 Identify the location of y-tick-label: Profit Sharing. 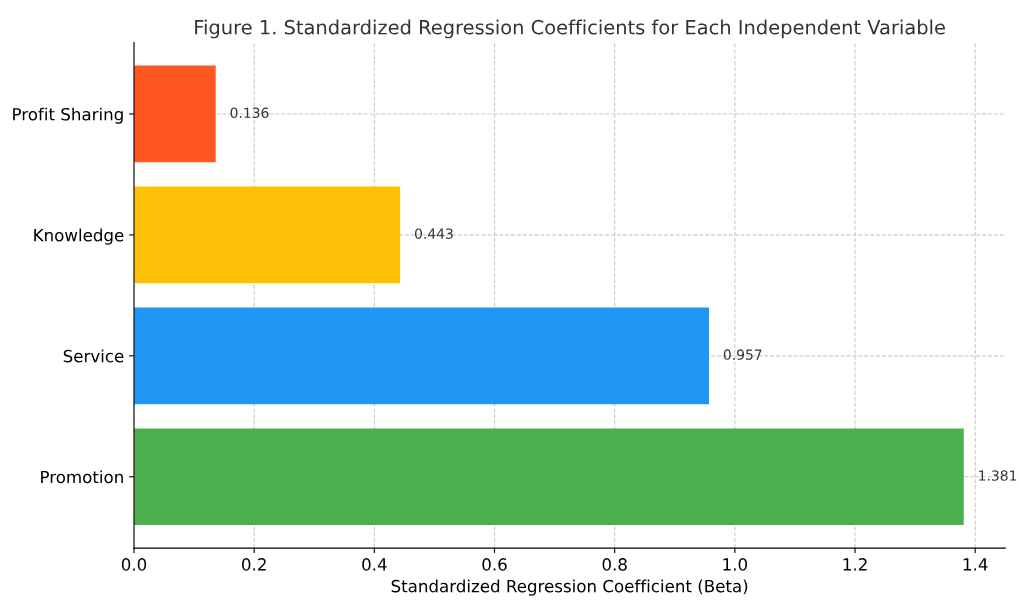
(68, 115).